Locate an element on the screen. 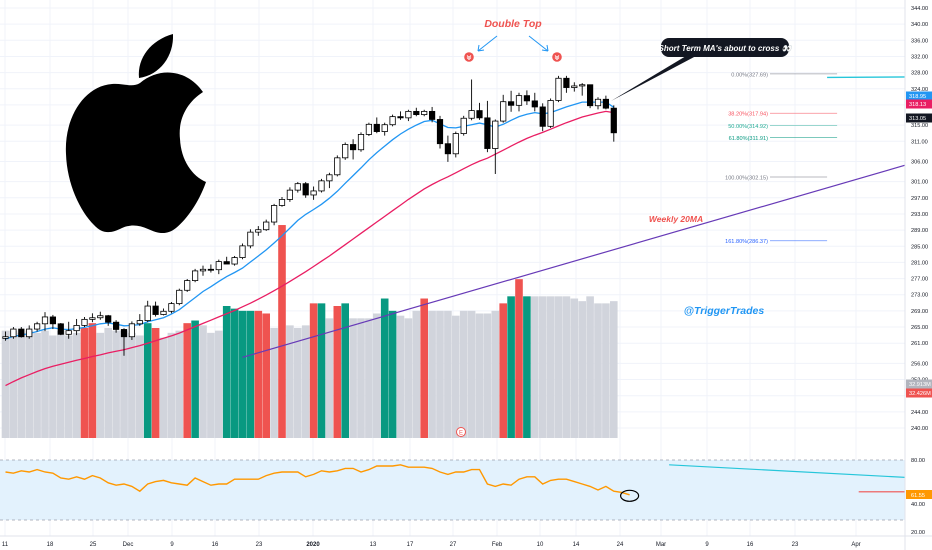 The width and height of the screenshot is (932, 550). time-tick-label: Feb is located at coordinates (497, 545).